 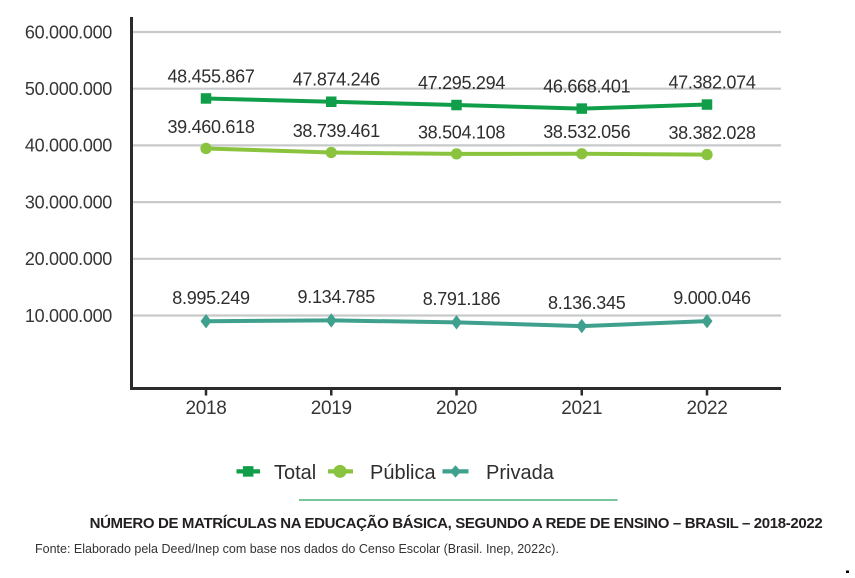 I want to click on svg-text: 30.000.000, so click(x=68, y=202).